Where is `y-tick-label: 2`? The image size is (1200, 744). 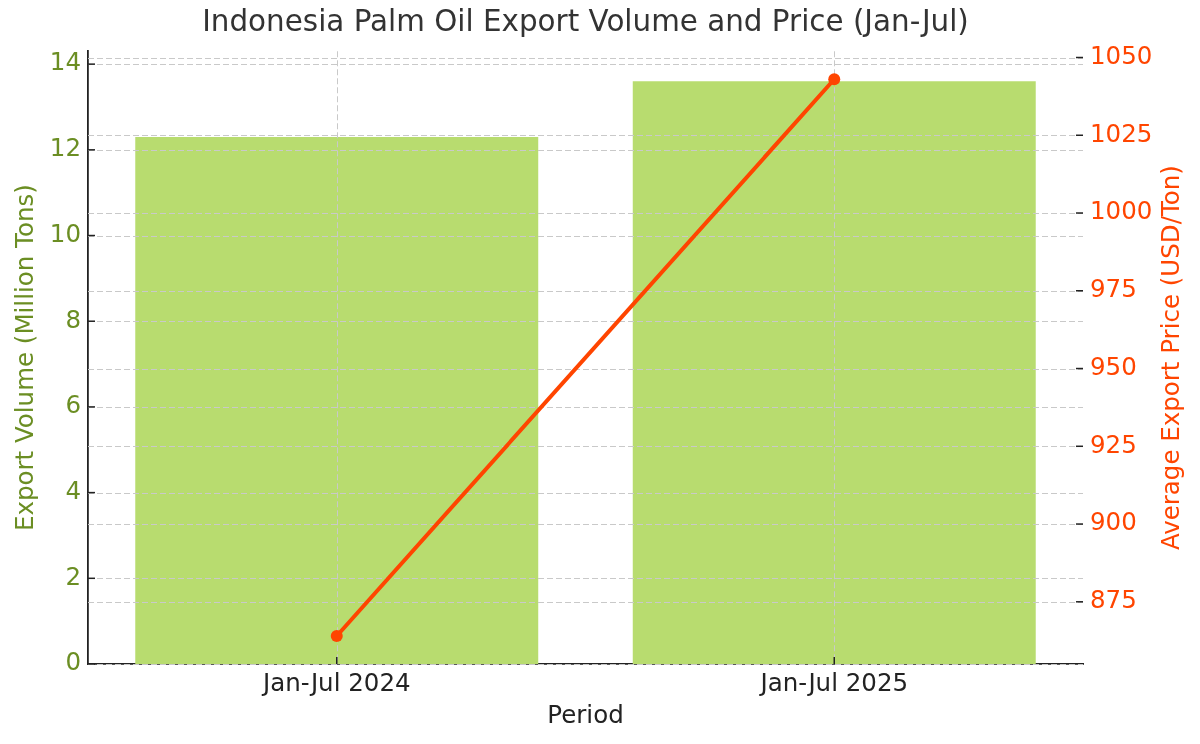
y-tick-label: 2 is located at coordinates (73, 576).